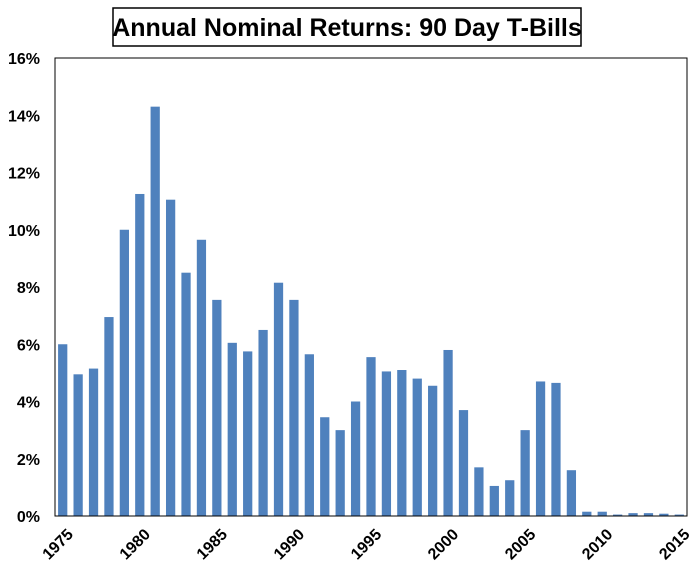  I want to click on bar-1990, so click(294, 407).